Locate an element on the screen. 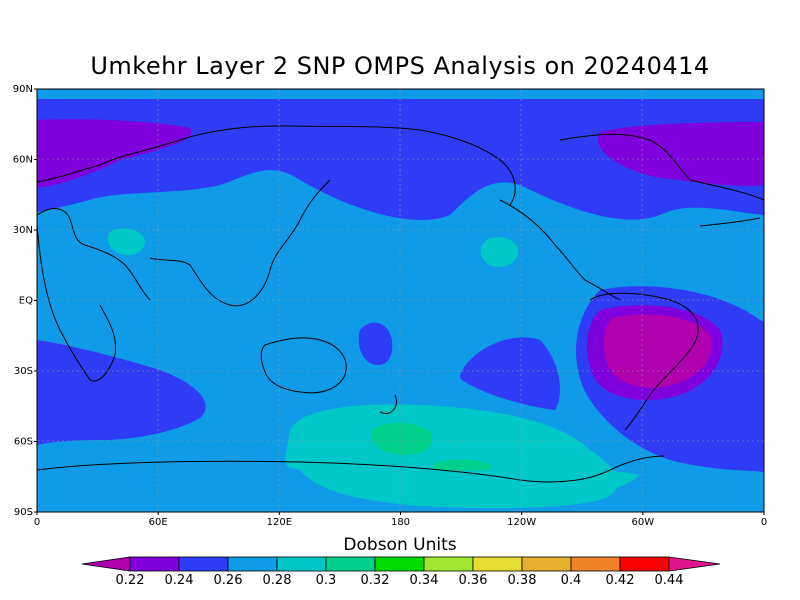 This screenshot has height=600, width=800. lat-tick-label: 30S is located at coordinates (23, 371).